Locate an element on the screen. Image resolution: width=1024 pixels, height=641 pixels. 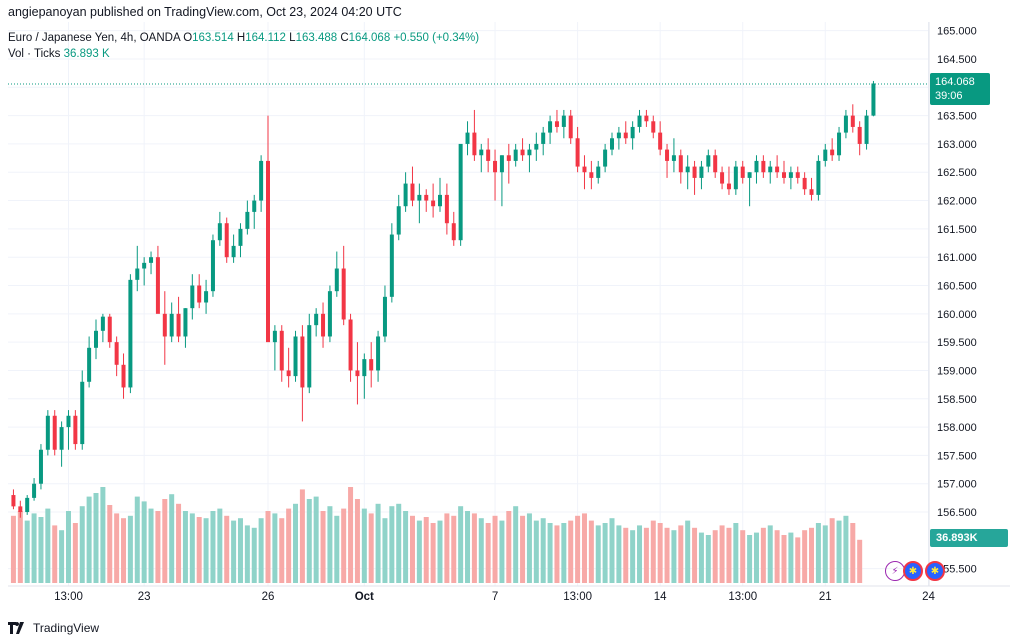
time-tick-label: 14 is located at coordinates (660, 597).